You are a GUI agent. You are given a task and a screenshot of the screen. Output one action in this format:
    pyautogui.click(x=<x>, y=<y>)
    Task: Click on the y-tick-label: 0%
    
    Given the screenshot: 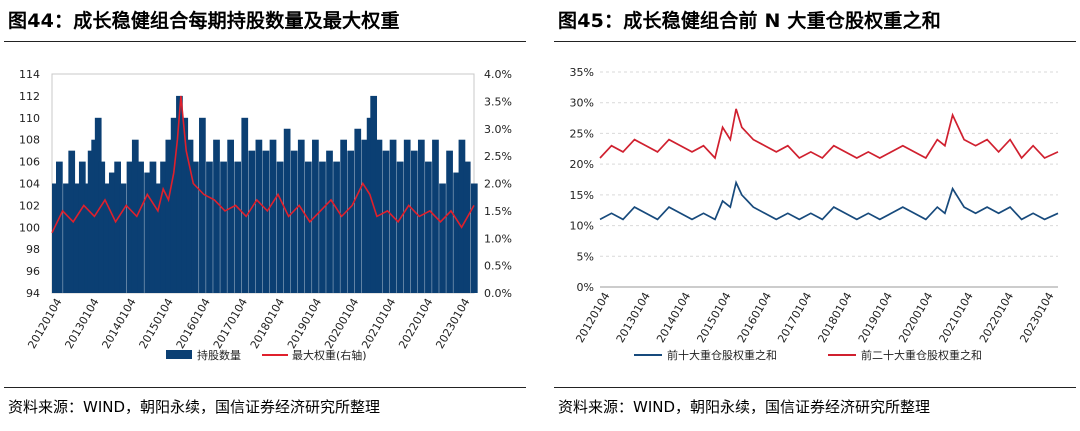 What is the action you would take?
    pyautogui.click(x=585, y=287)
    